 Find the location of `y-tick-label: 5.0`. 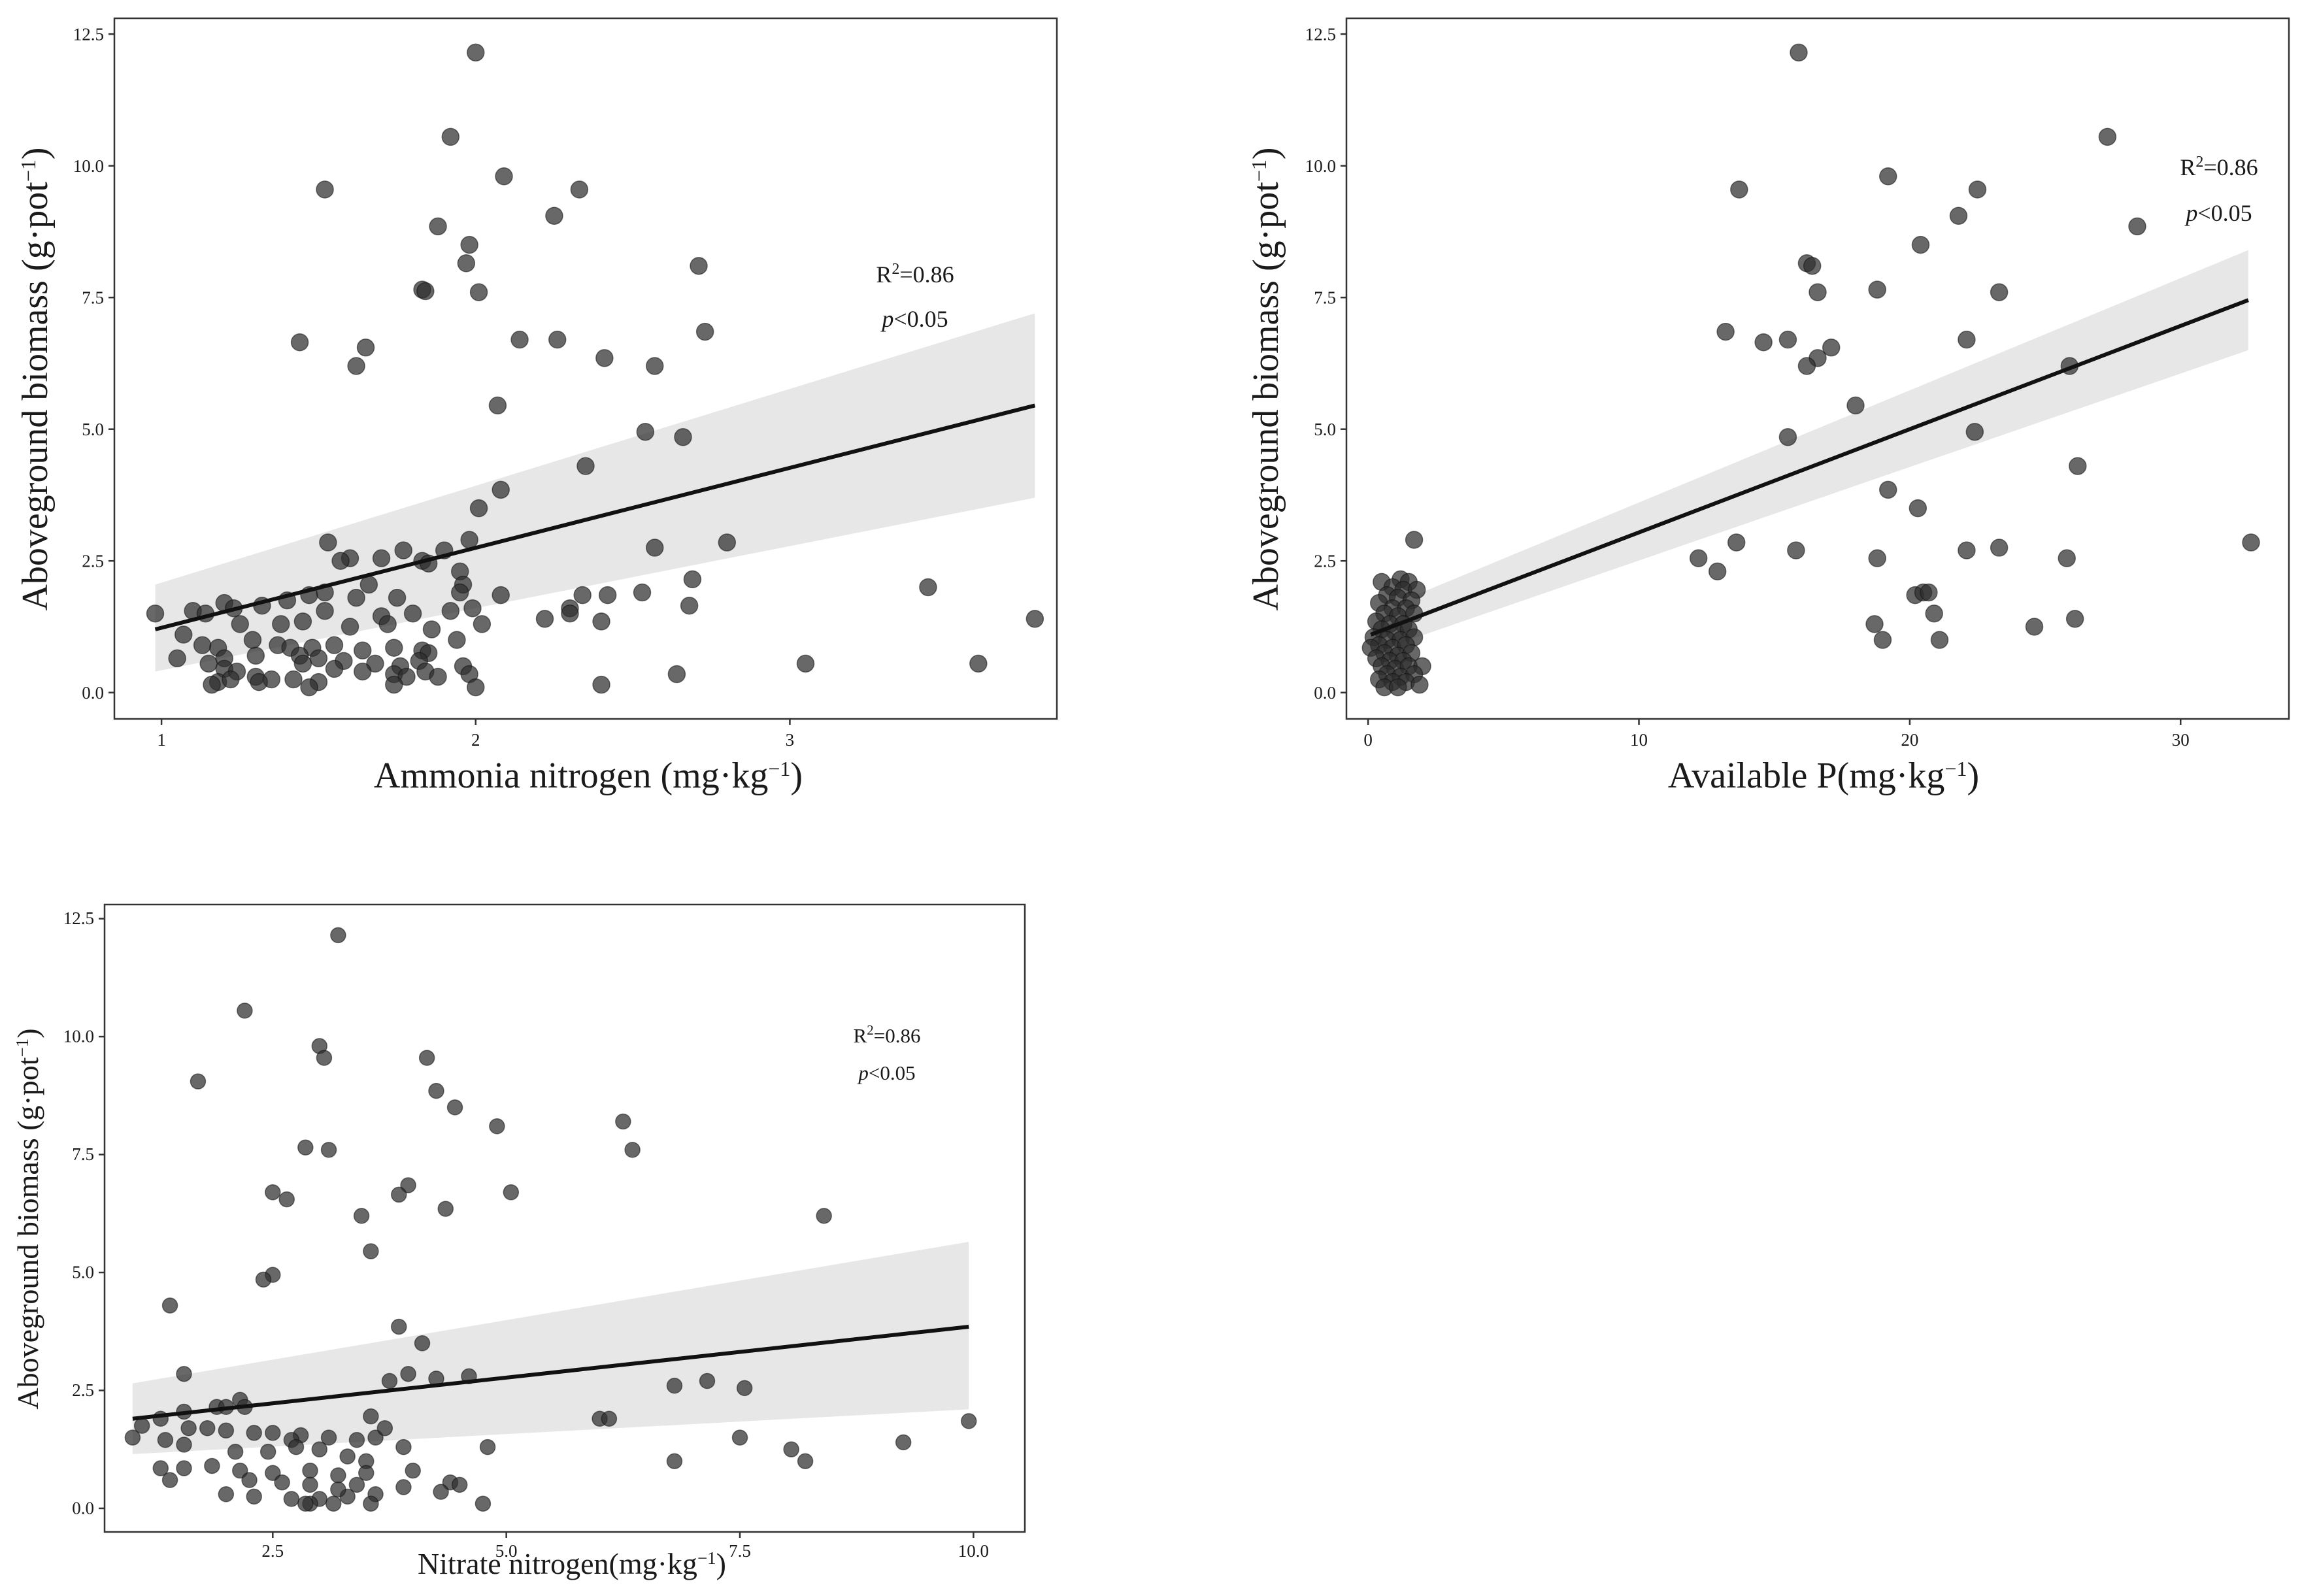

y-tick-label: 5.0 is located at coordinates (93, 429).